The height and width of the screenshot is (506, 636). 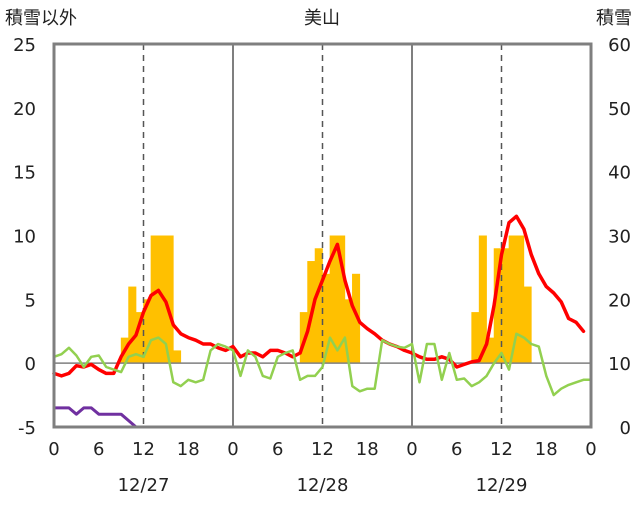 I want to click on chart-title: 美山, so click(x=322, y=18).